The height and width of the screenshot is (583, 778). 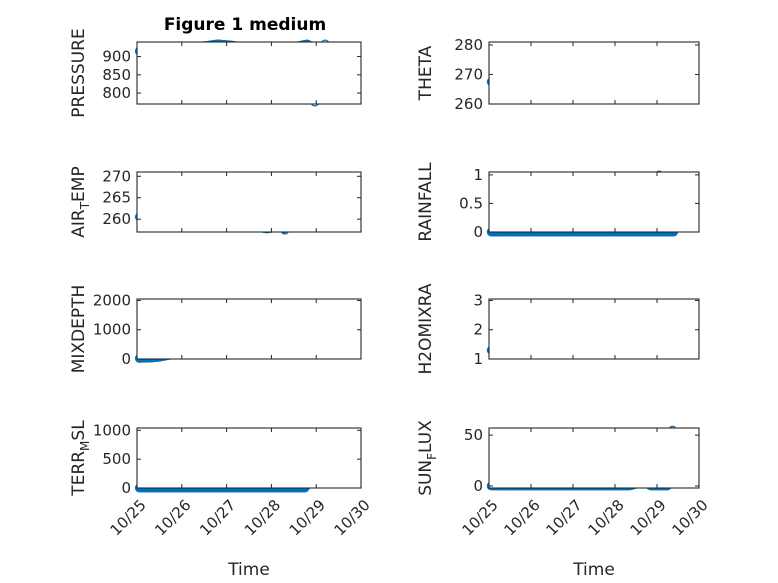 I want to click on axes-air_temp: 260 265 270 AIRTEMP, so click(x=215, y=202).